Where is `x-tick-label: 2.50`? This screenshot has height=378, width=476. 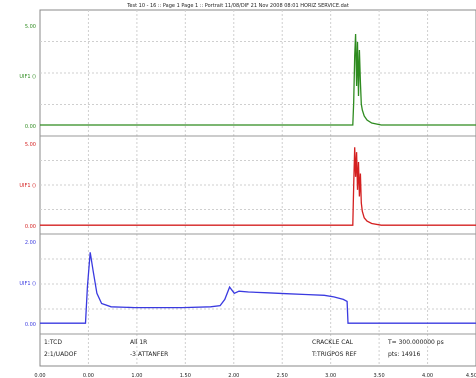
x-tick-label: 2.50 is located at coordinates (282, 375).